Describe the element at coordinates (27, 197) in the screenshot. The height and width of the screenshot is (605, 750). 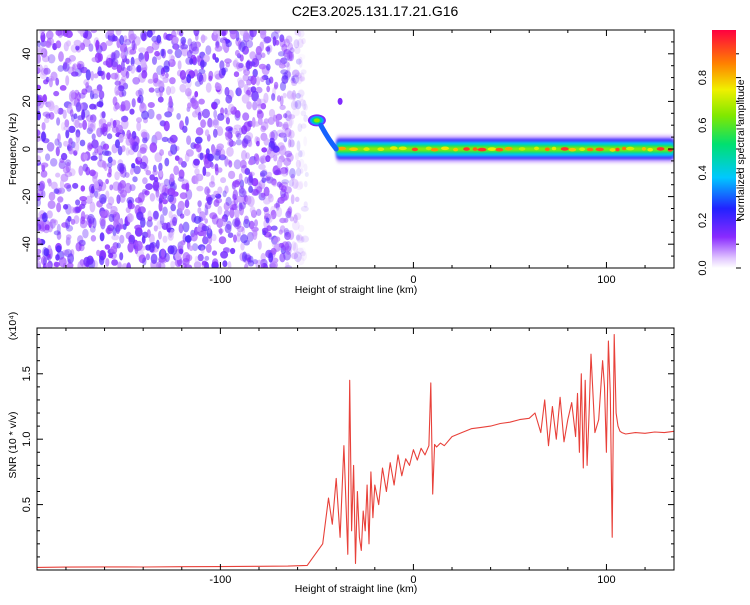
I see `spectrogram-y-tick-label: -20` at that location.